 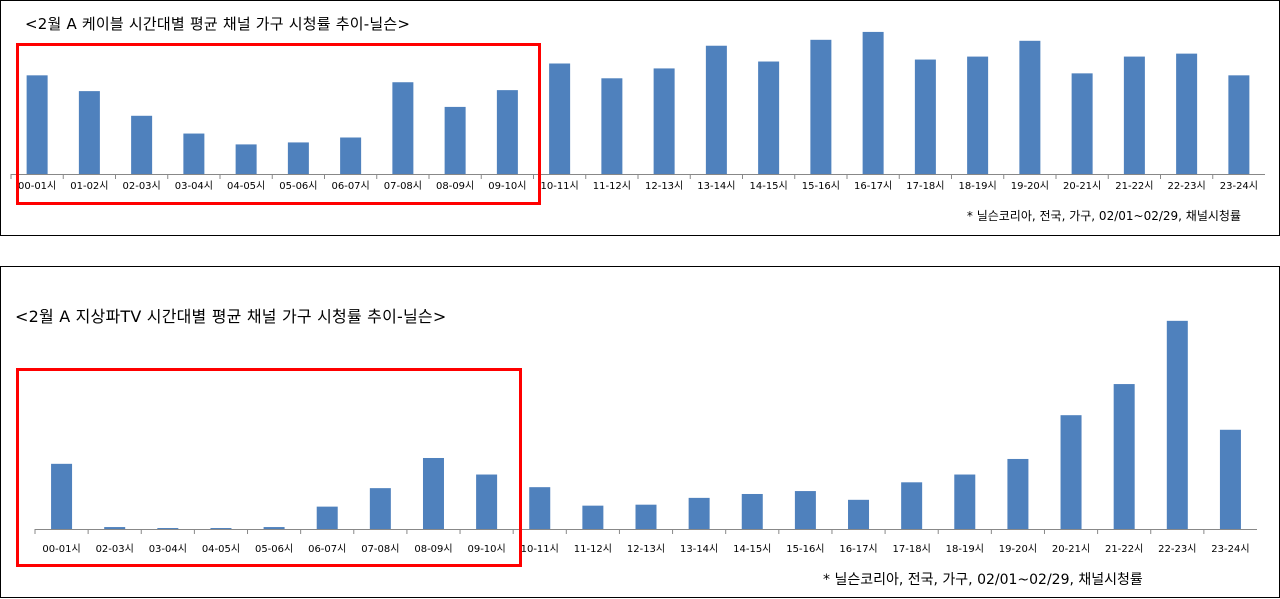 I want to click on chart-source-note: * 닐슨코리아, 전국, 가구, 02/01~02/29, 채널시청률, so click(x=983, y=580).